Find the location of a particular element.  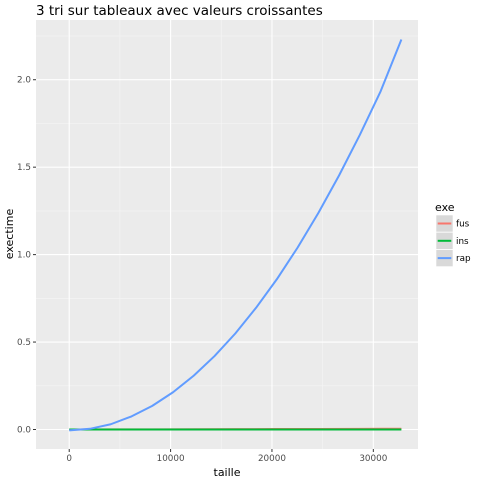

x-axis: 0 10000 20000 30000 is located at coordinates (227, 456).